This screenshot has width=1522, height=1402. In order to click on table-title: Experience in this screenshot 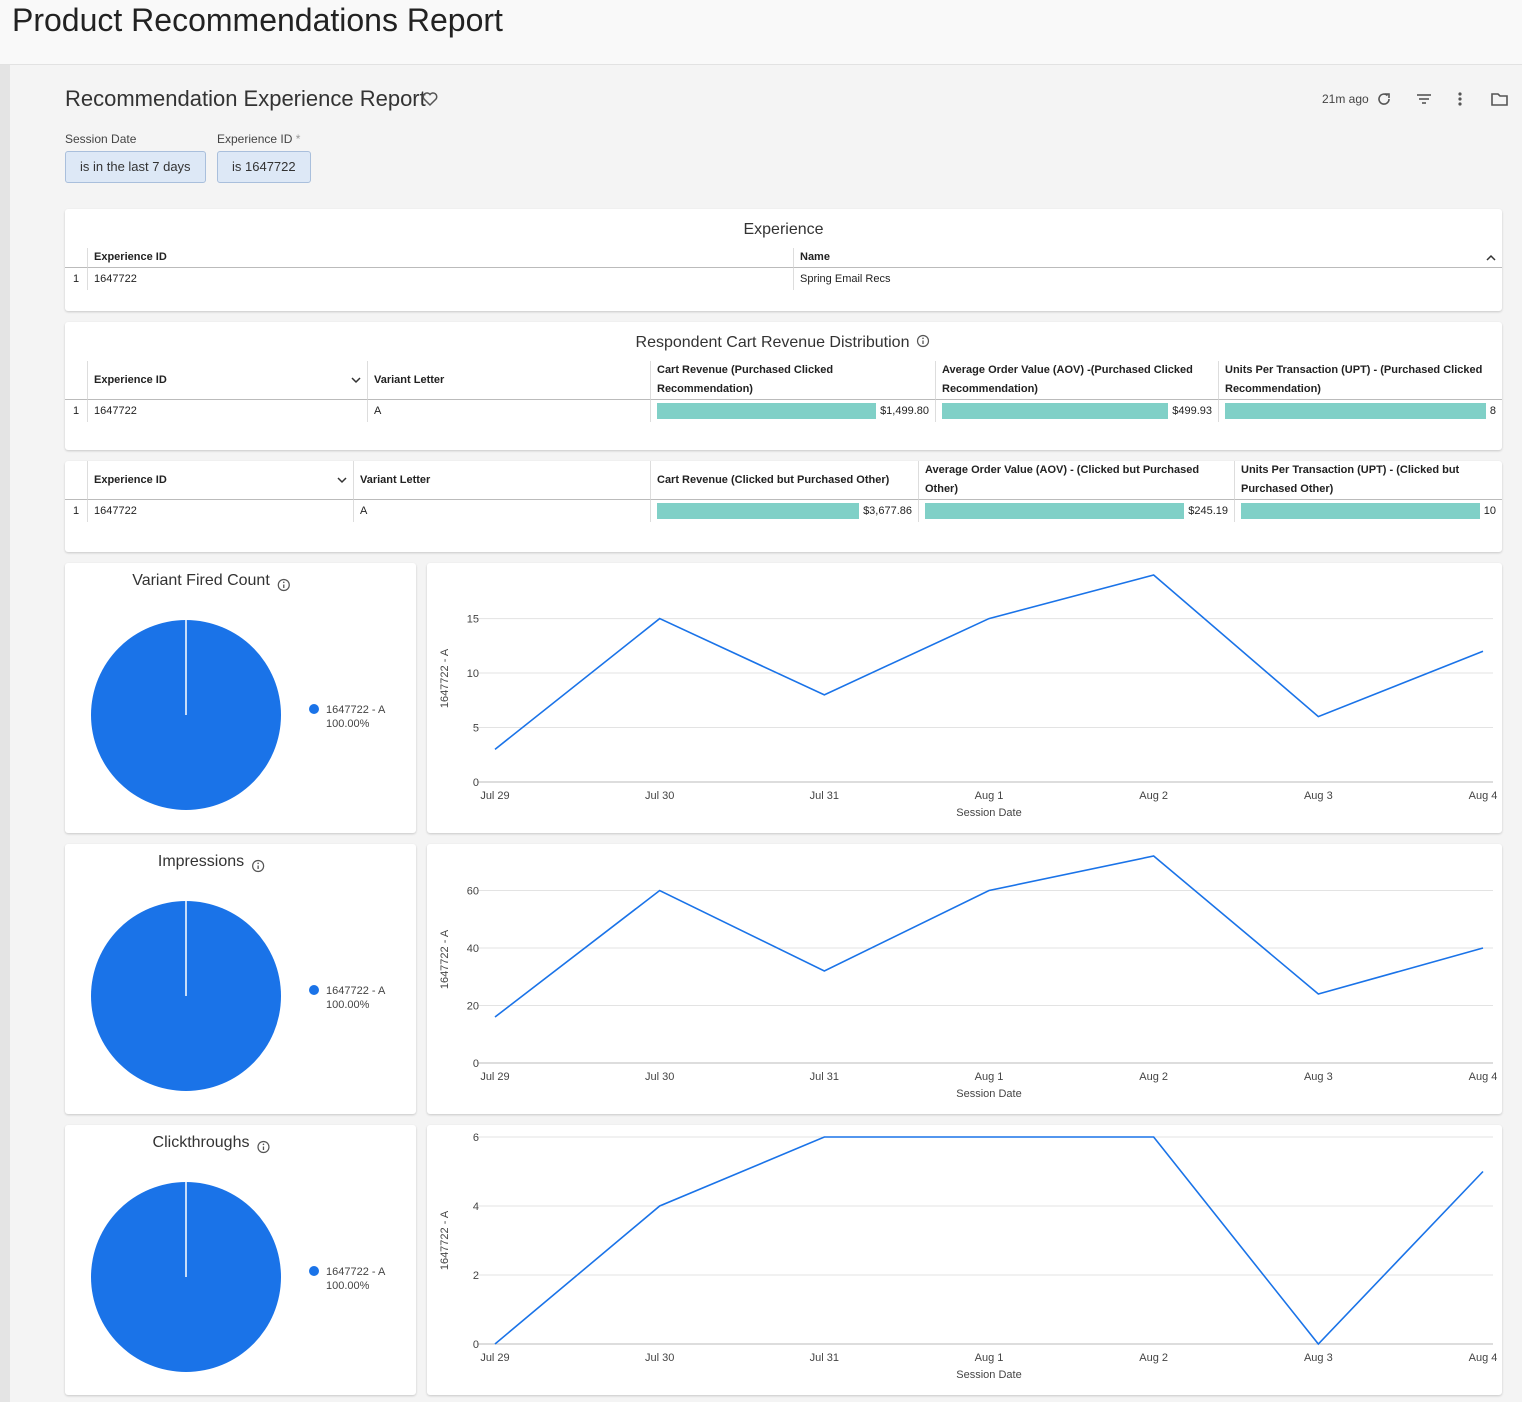, I will do `click(783, 230)`.